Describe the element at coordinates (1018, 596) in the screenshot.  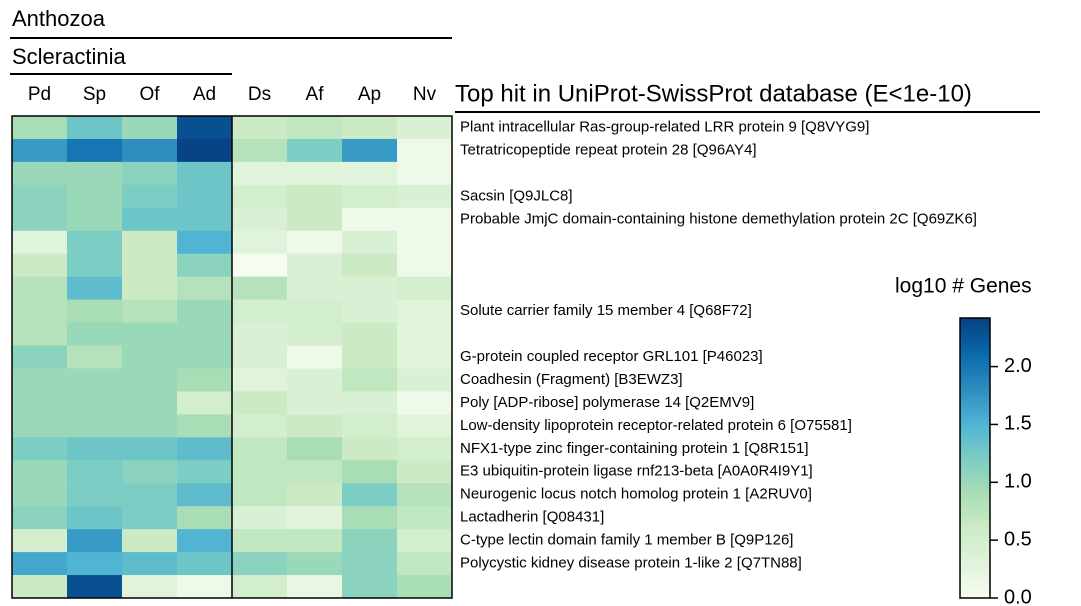
I see `colorbar-tick-label: 0.0` at that location.